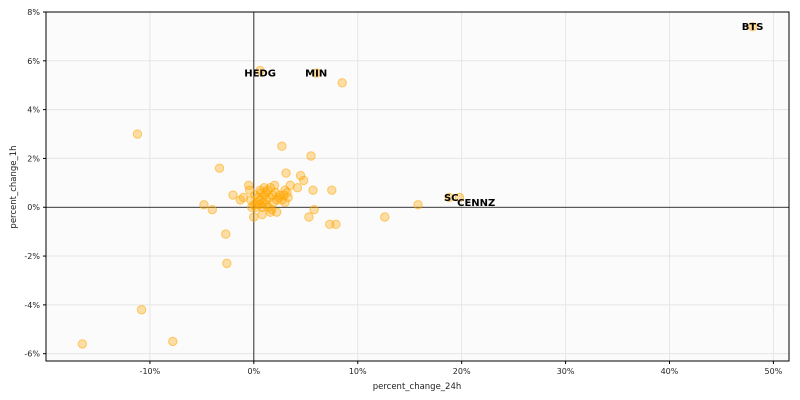 This screenshot has width=800, height=400. I want to click on x-tick-label: 40%, so click(670, 371).